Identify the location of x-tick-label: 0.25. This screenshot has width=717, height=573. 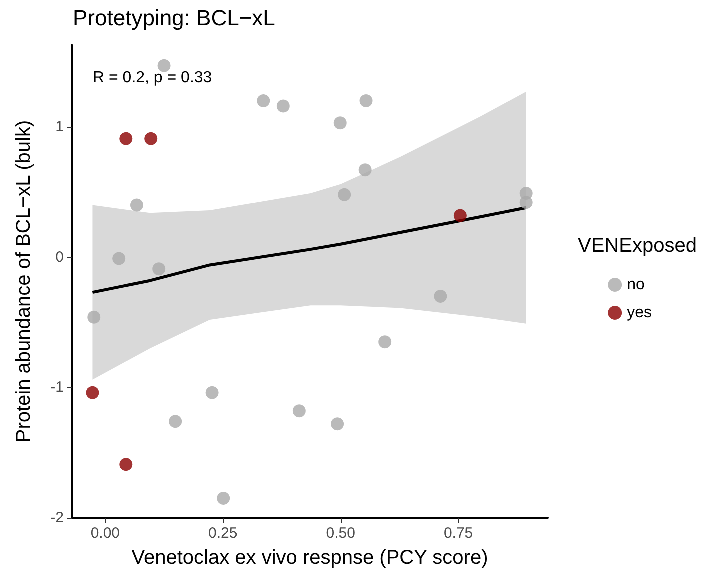
(223, 533).